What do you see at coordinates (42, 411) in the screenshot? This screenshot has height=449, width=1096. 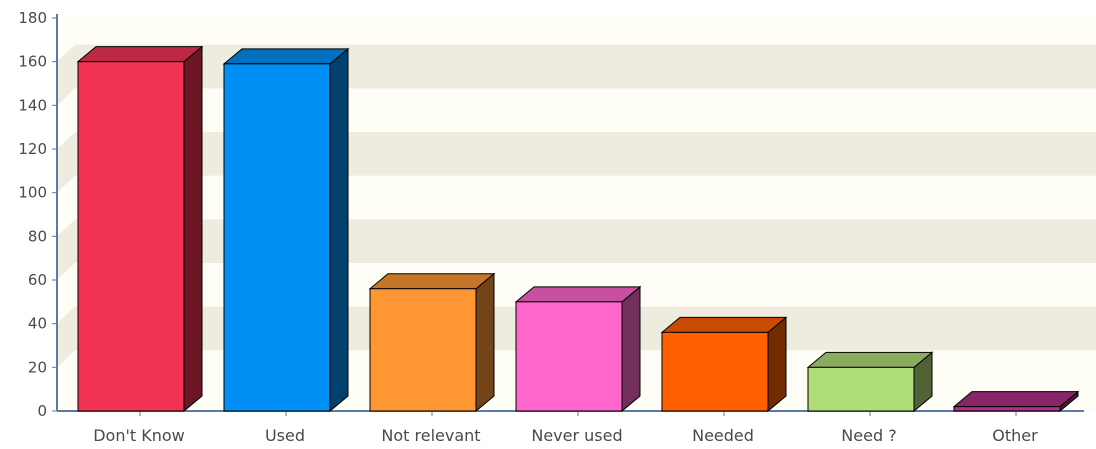 I see `y-tick-label: 0` at bounding box center [42, 411].